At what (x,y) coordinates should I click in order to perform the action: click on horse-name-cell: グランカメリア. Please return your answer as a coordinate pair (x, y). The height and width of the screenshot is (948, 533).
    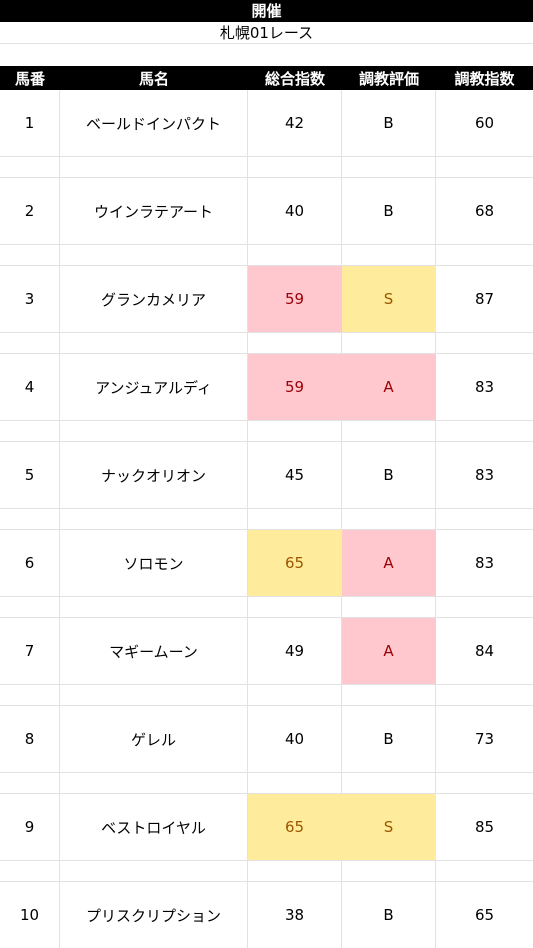
    Looking at the image, I should click on (154, 299).